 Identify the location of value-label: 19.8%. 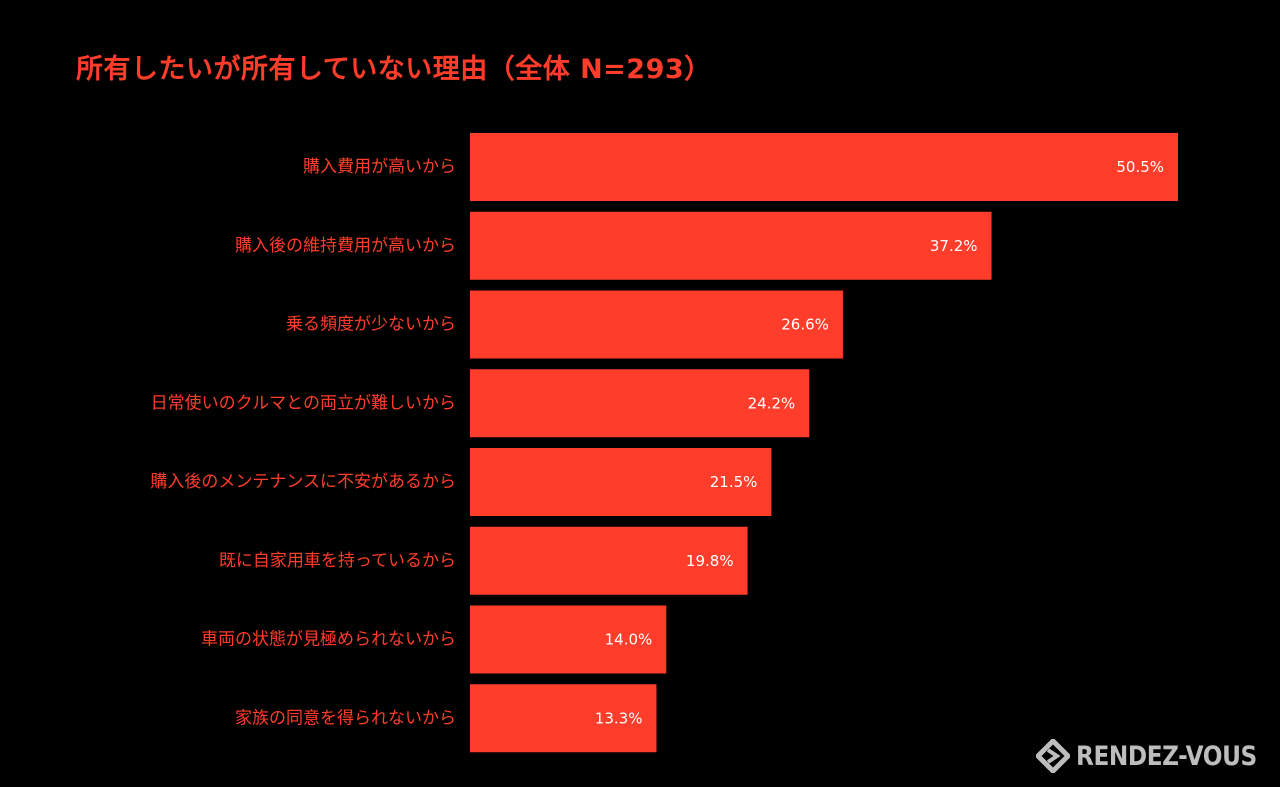
(710, 561).